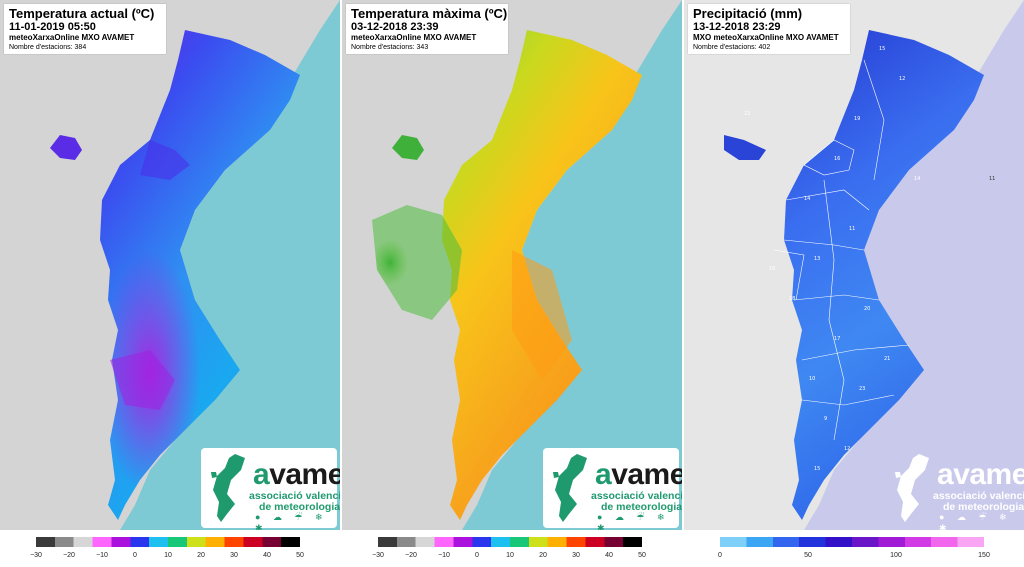  I want to click on scale-tick-label: 150, so click(984, 555).